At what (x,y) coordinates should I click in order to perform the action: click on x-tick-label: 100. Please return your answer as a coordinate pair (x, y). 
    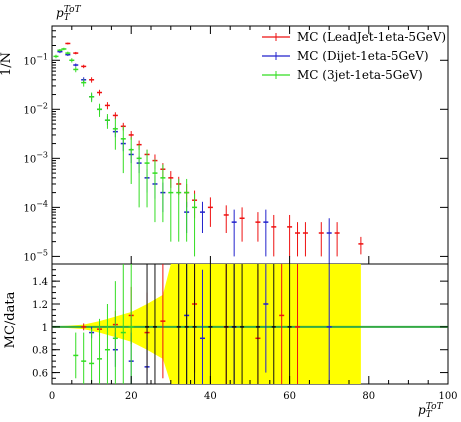
    Looking at the image, I should click on (447, 396).